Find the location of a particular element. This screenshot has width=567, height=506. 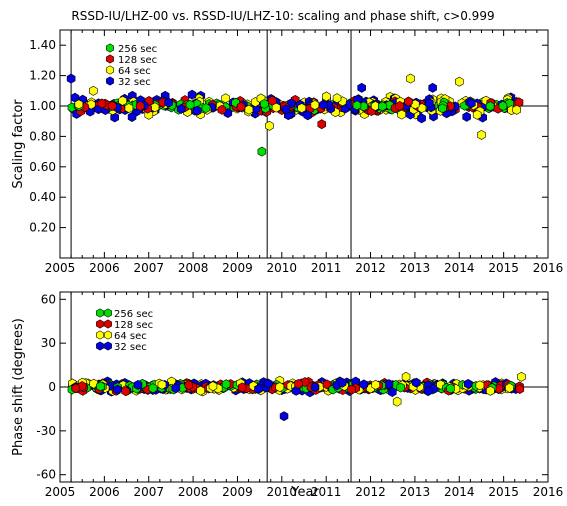

y-tick-label: 0.60 is located at coordinates (42, 167).